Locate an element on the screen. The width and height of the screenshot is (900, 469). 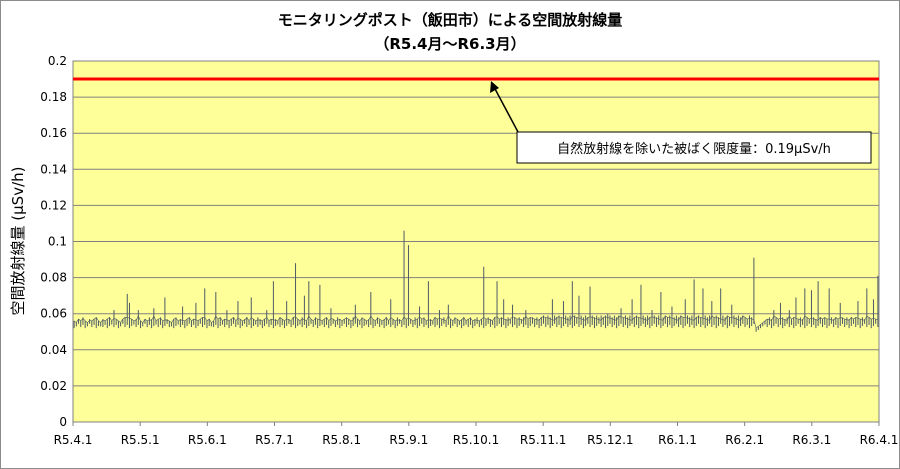
y-tick-label: 0.04 is located at coordinates (53, 350).